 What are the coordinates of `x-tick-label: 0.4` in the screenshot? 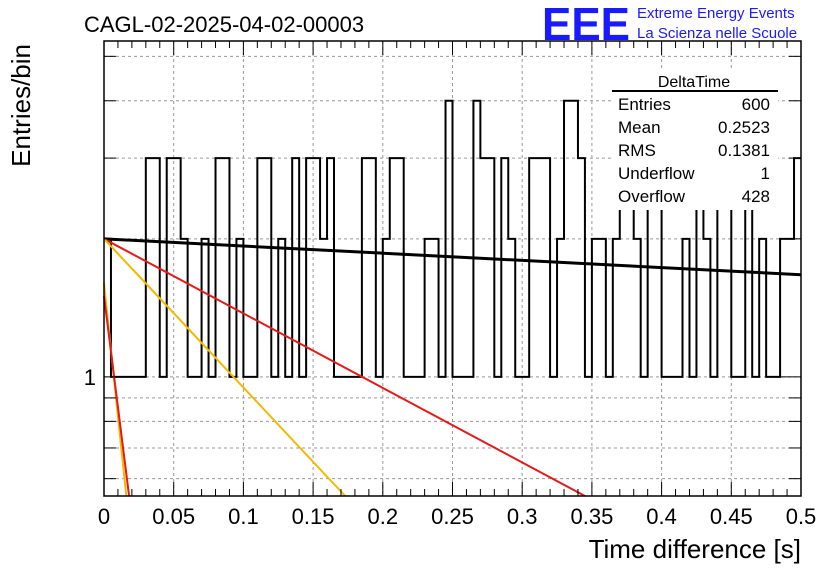 It's located at (661, 516).